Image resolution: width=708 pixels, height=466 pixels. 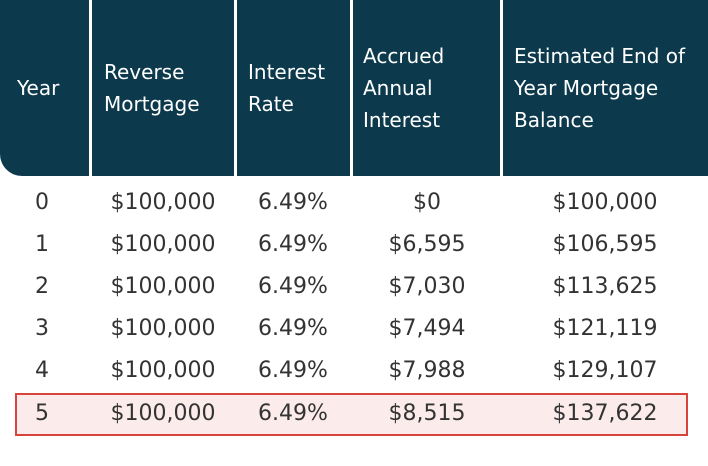 What do you see at coordinates (42, 244) in the screenshot?
I see `cell-year: 1` at bounding box center [42, 244].